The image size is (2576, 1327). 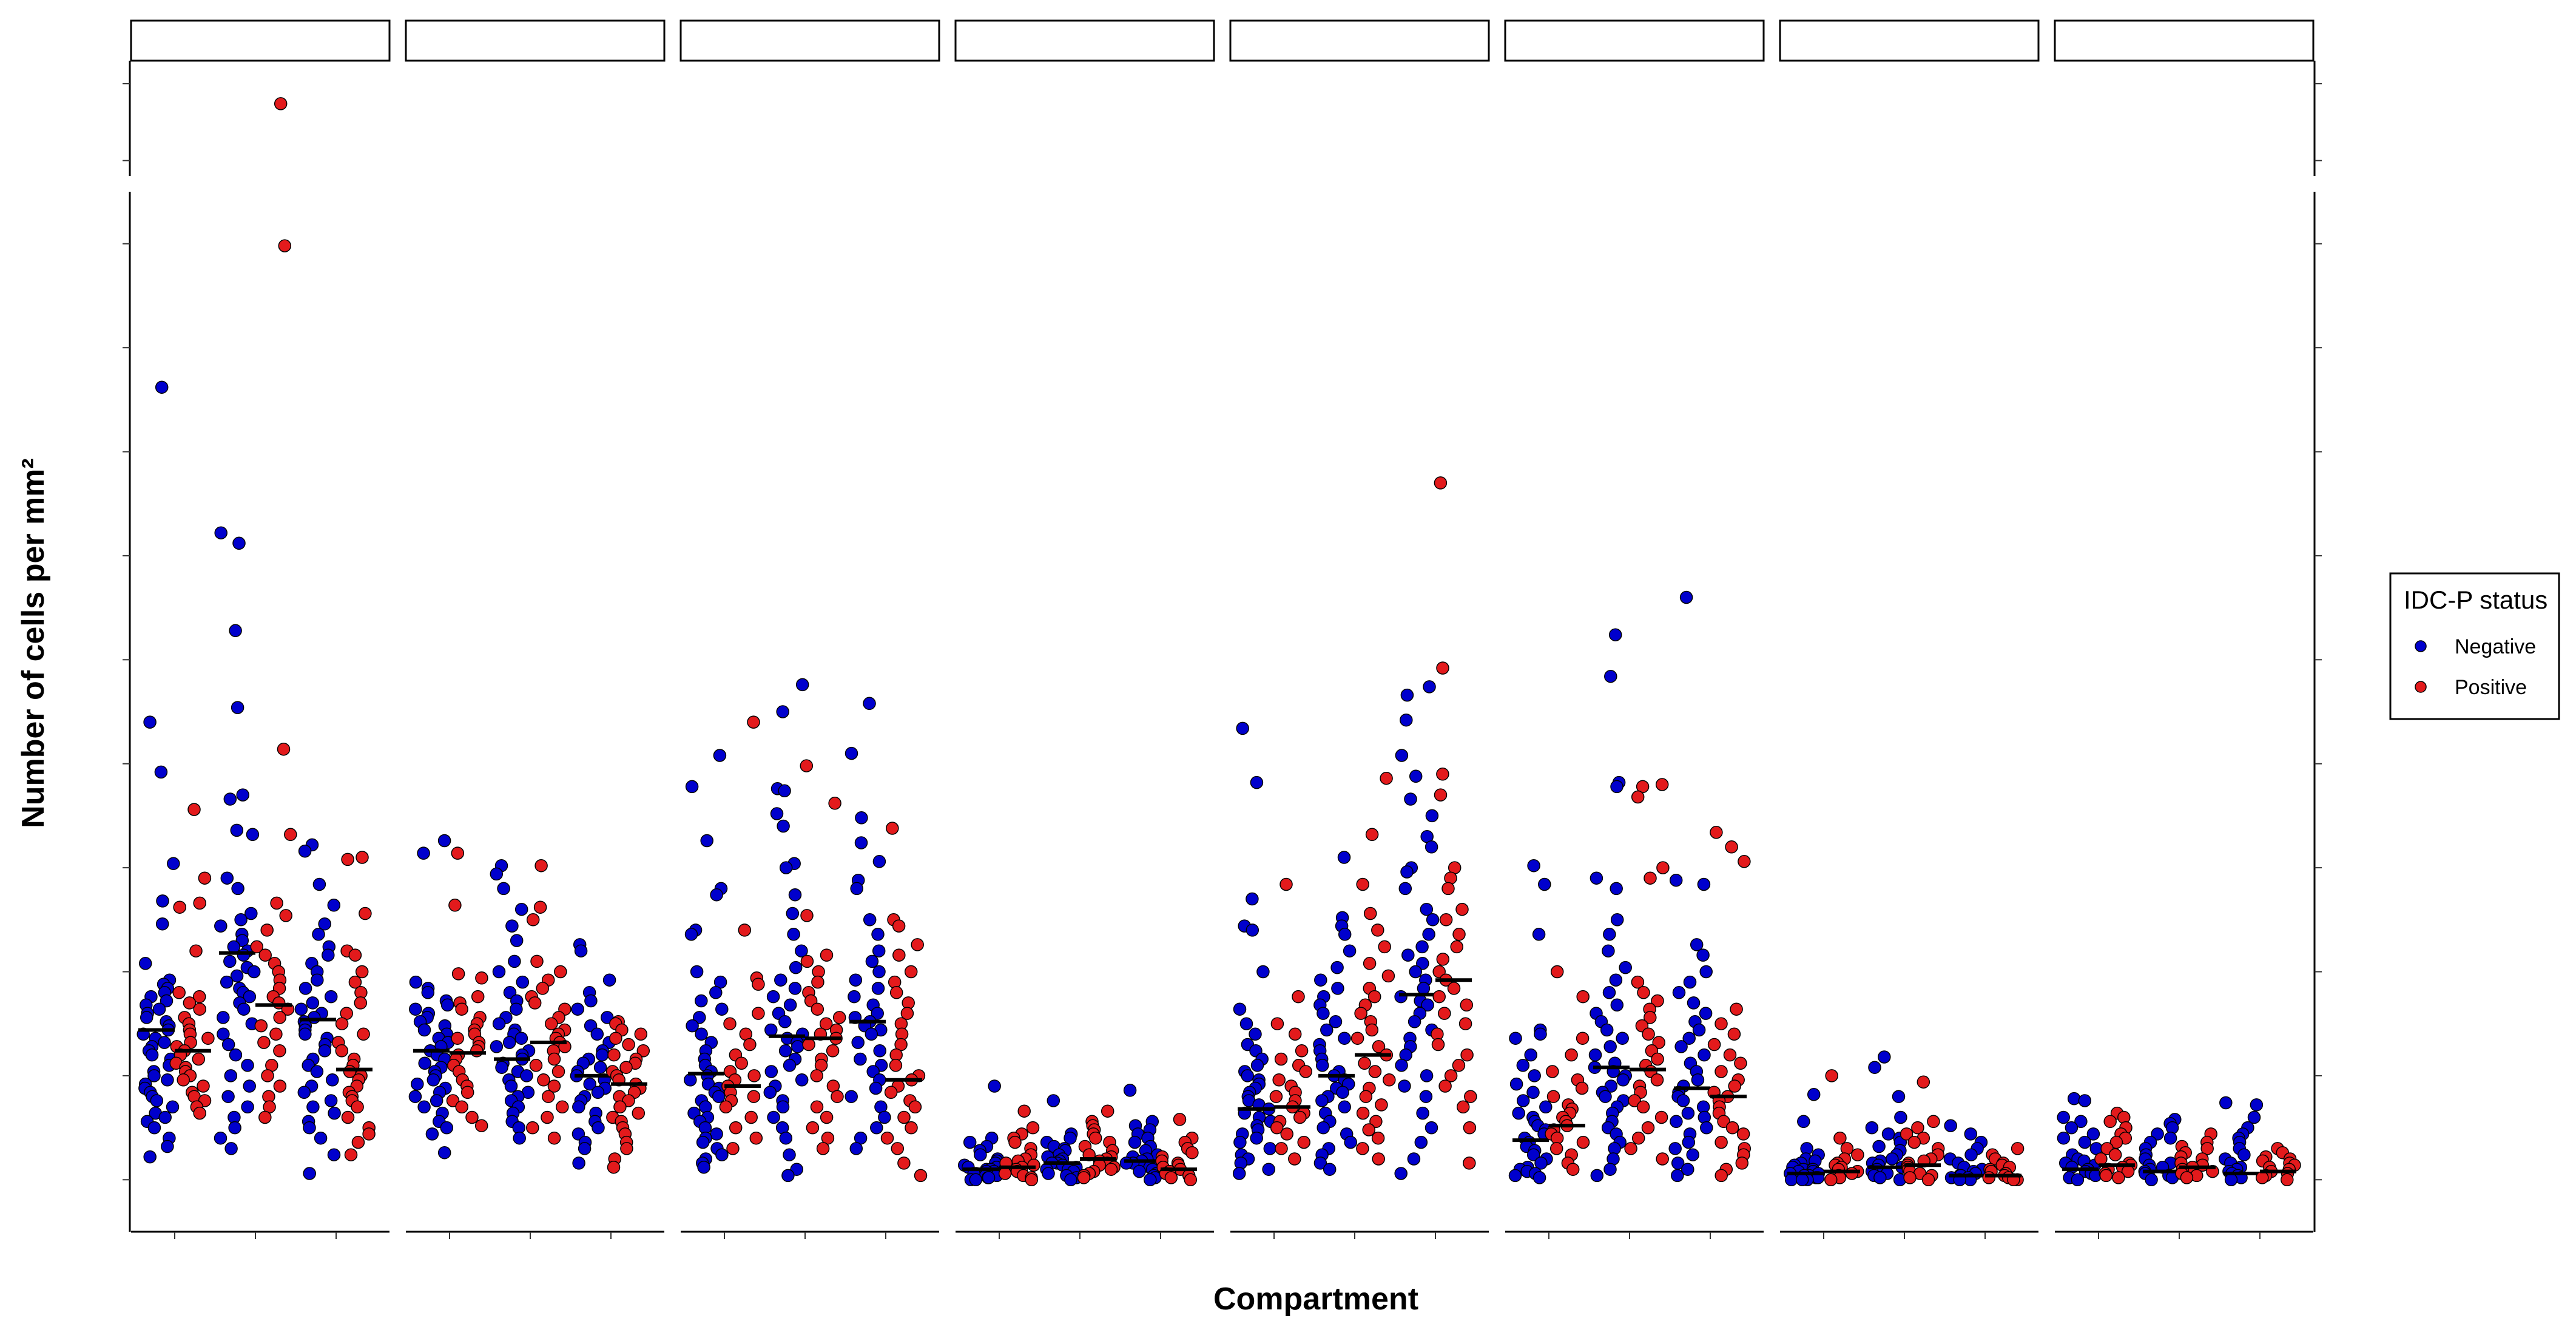 I want to click on panel-foxp3, so click(x=1085, y=629).